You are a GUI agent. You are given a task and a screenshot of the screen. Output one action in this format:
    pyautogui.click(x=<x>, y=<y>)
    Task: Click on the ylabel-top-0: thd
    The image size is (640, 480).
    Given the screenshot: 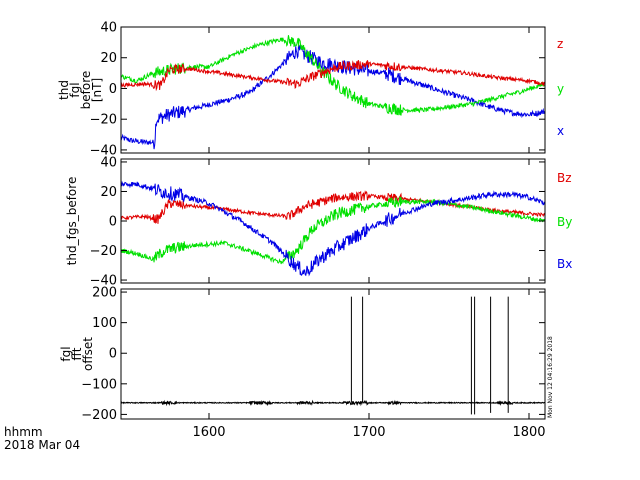 What is the action you would take?
    pyautogui.click(x=64, y=90)
    